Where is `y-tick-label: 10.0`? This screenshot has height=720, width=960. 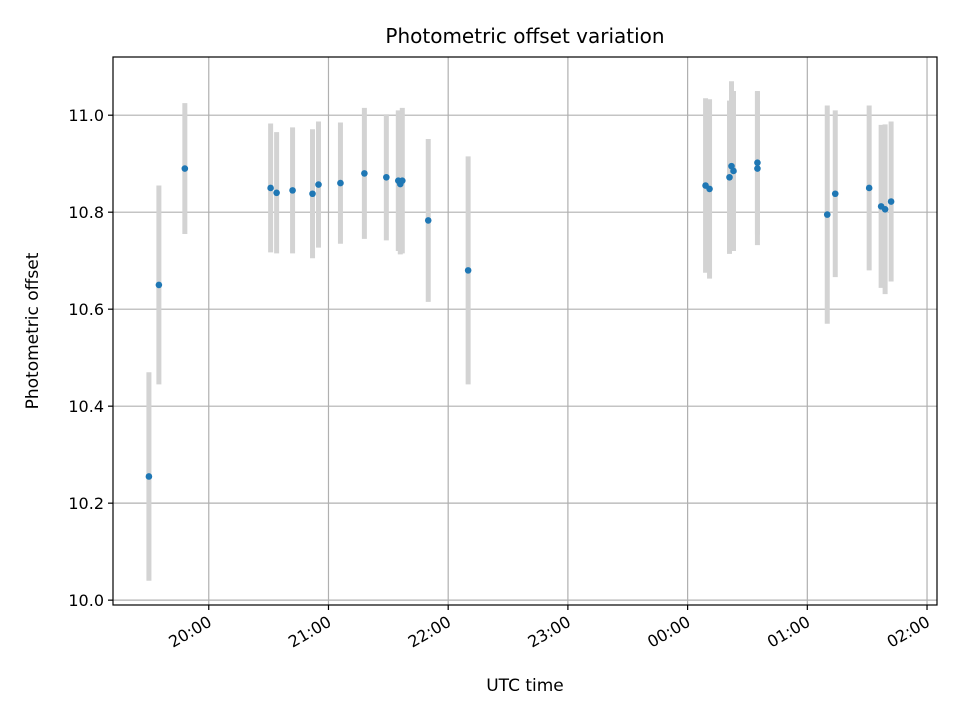
y-tick-label: 10.0 is located at coordinates (86, 600).